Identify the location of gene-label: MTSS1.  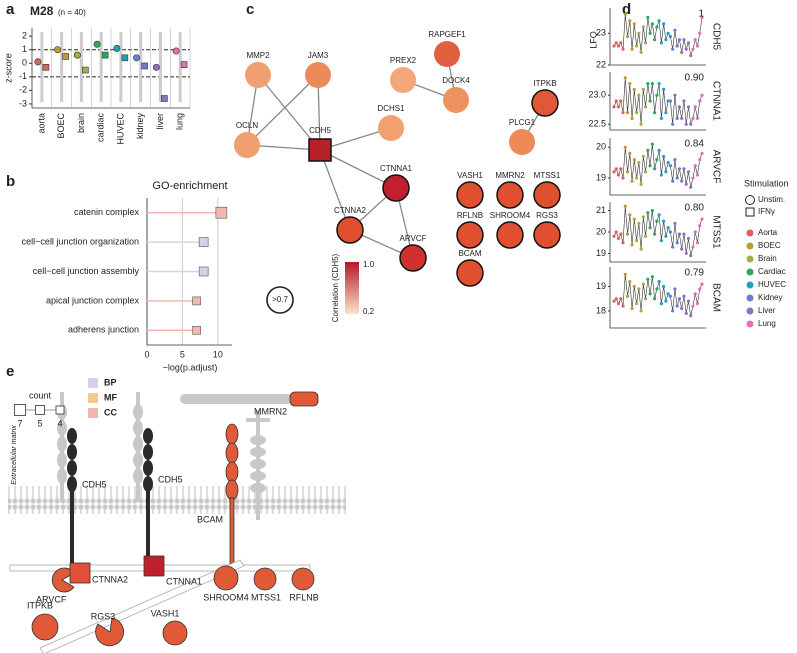
(715, 232).